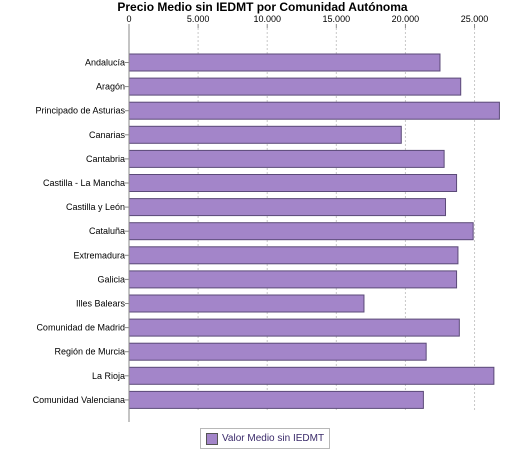  I want to click on category-label: Galicia, so click(111, 279).